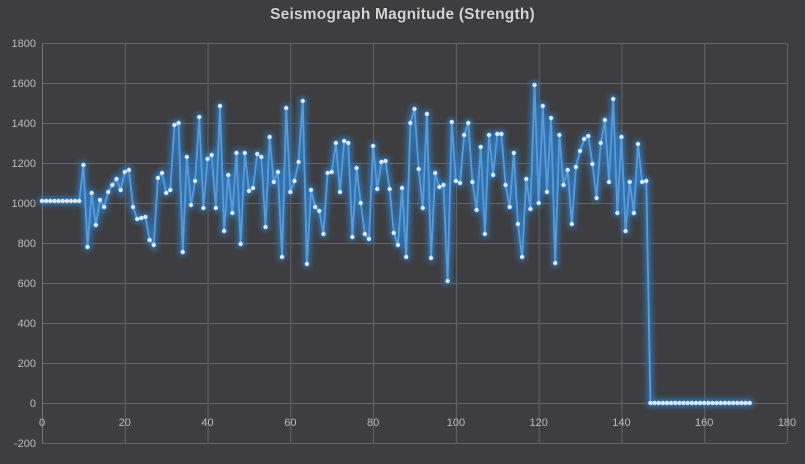 This screenshot has height=464, width=805. Describe the element at coordinates (538, 423) in the screenshot. I see `x-axis-label: 120` at that location.